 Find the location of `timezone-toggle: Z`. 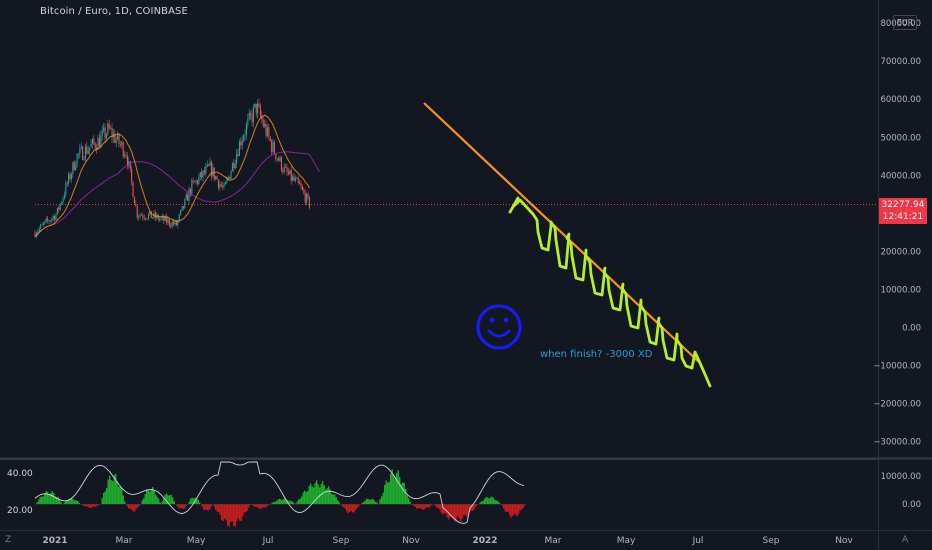

timezone-toggle: Z is located at coordinates (8, 540).